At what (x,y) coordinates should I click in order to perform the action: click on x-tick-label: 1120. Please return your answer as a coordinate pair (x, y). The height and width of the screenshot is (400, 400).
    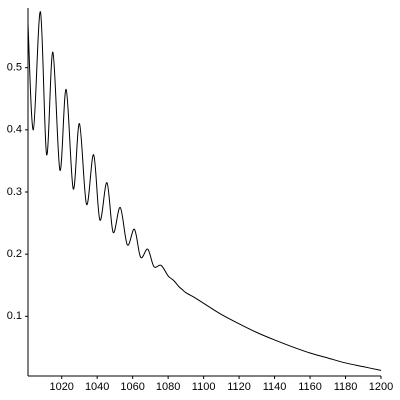
    Looking at the image, I should click on (239, 387).